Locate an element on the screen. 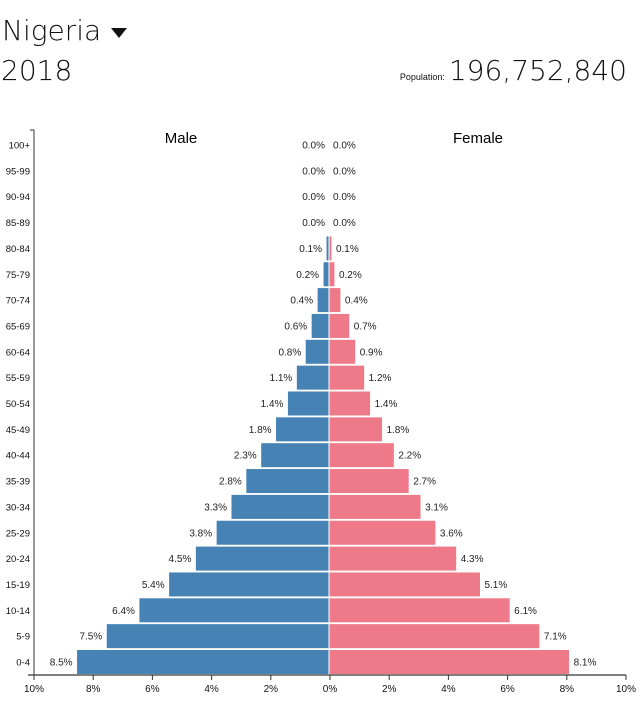 This screenshot has height=709, width=640. age-label: 20-24 is located at coordinates (18, 559).